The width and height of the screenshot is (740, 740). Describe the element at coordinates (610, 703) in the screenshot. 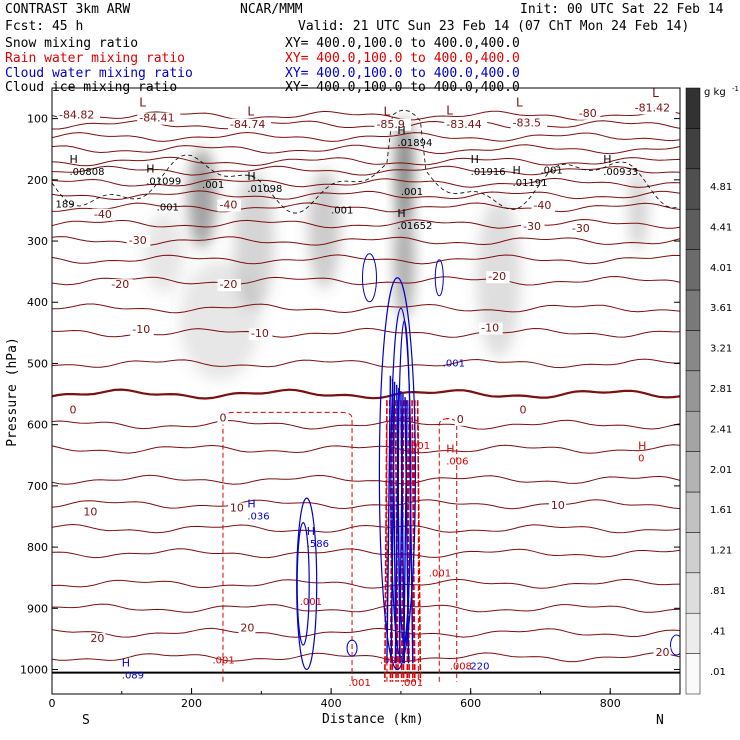

I see `x-tick-label: 800` at that location.